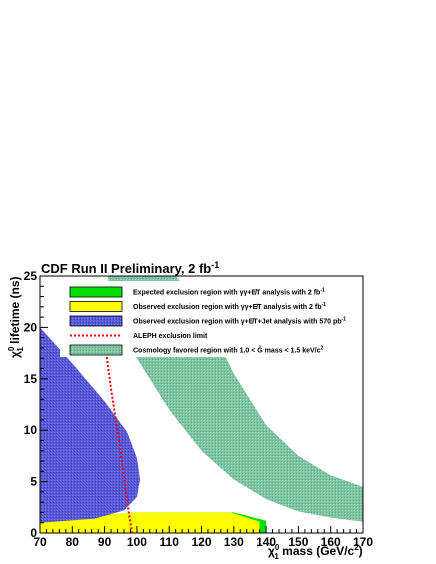 This screenshot has height=564, width=436. Describe the element at coordinates (31, 379) in the screenshot. I see `y-tick-label: 15` at that location.